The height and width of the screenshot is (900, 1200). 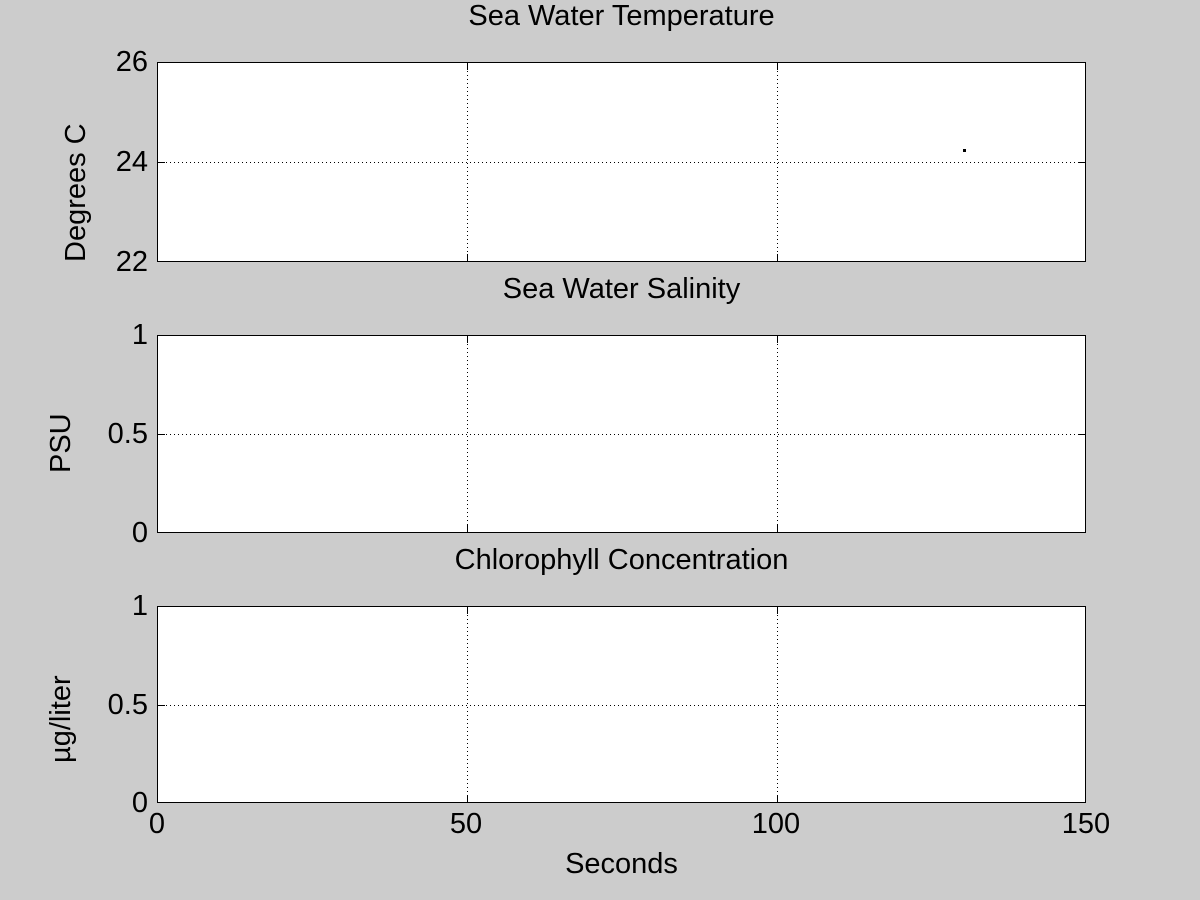 I want to click on subplot-1-data-marker, so click(x=964, y=150).